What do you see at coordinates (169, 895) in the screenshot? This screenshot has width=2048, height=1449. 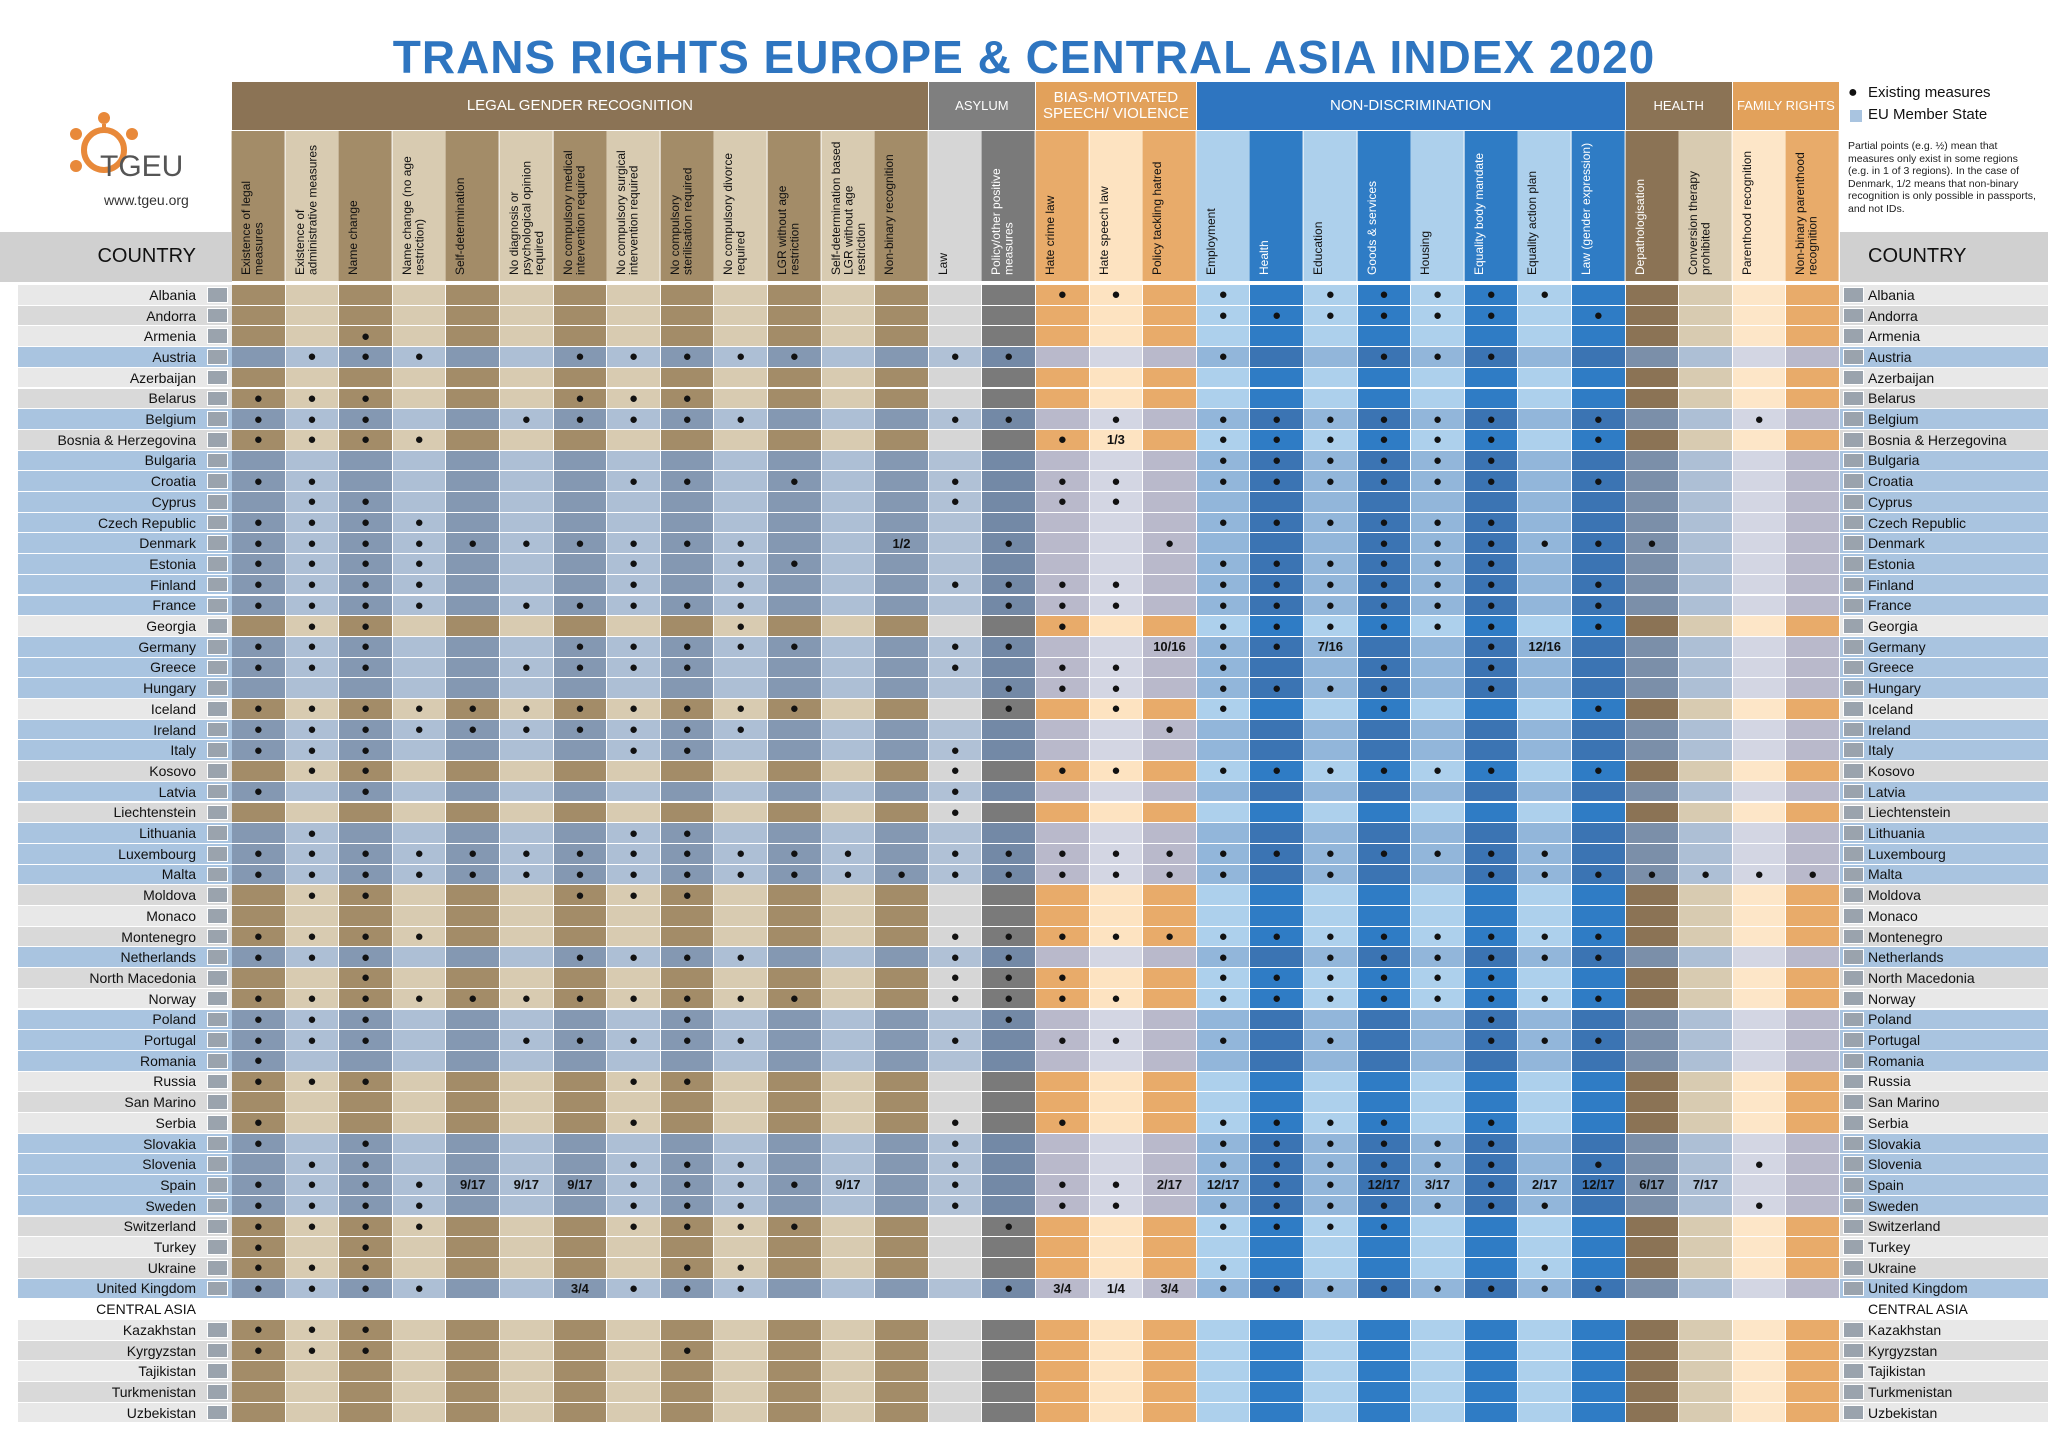 I see `country-name: Moldova` at bounding box center [169, 895].